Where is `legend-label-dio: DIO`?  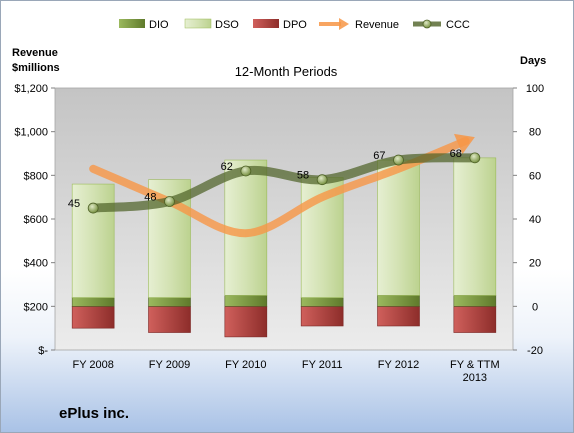
legend-label-dio: DIO is located at coordinates (159, 25).